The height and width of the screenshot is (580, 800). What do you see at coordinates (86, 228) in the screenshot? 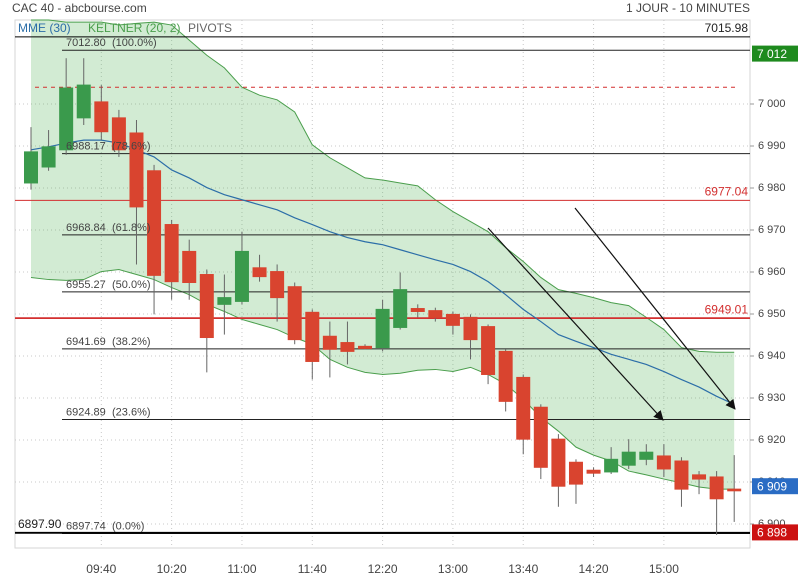
I see `fib-value-label: 6968.84` at bounding box center [86, 228].